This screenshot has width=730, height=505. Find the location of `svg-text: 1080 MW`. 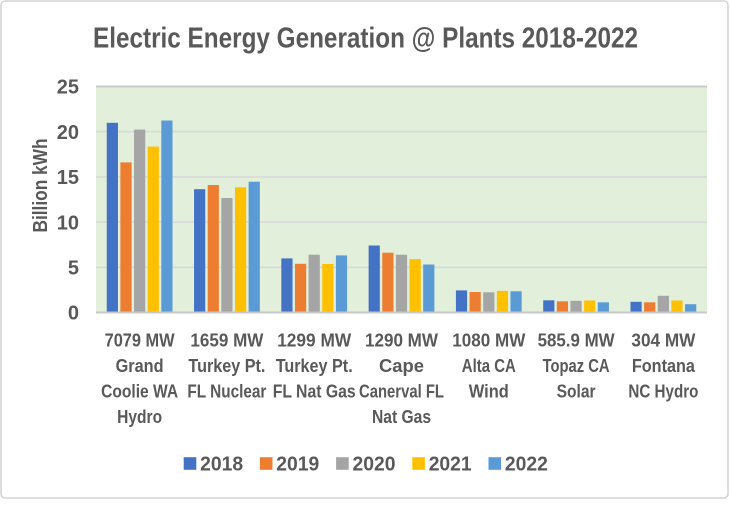

svg-text: 1080 MW is located at coordinates (488, 340).